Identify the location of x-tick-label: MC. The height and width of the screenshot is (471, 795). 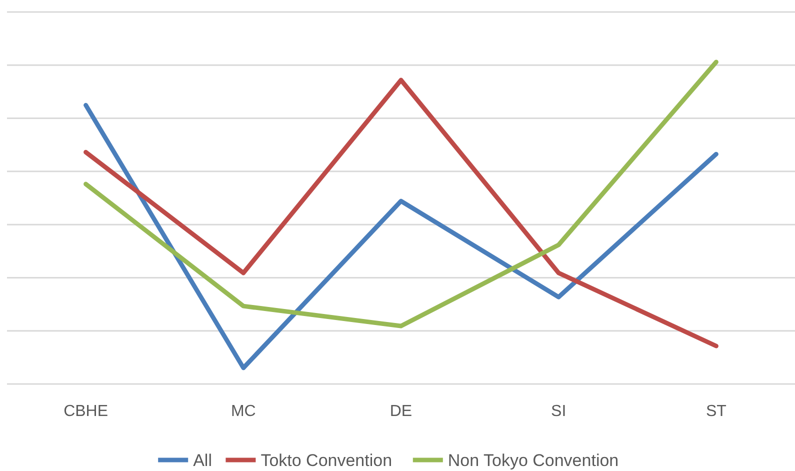
(243, 411).